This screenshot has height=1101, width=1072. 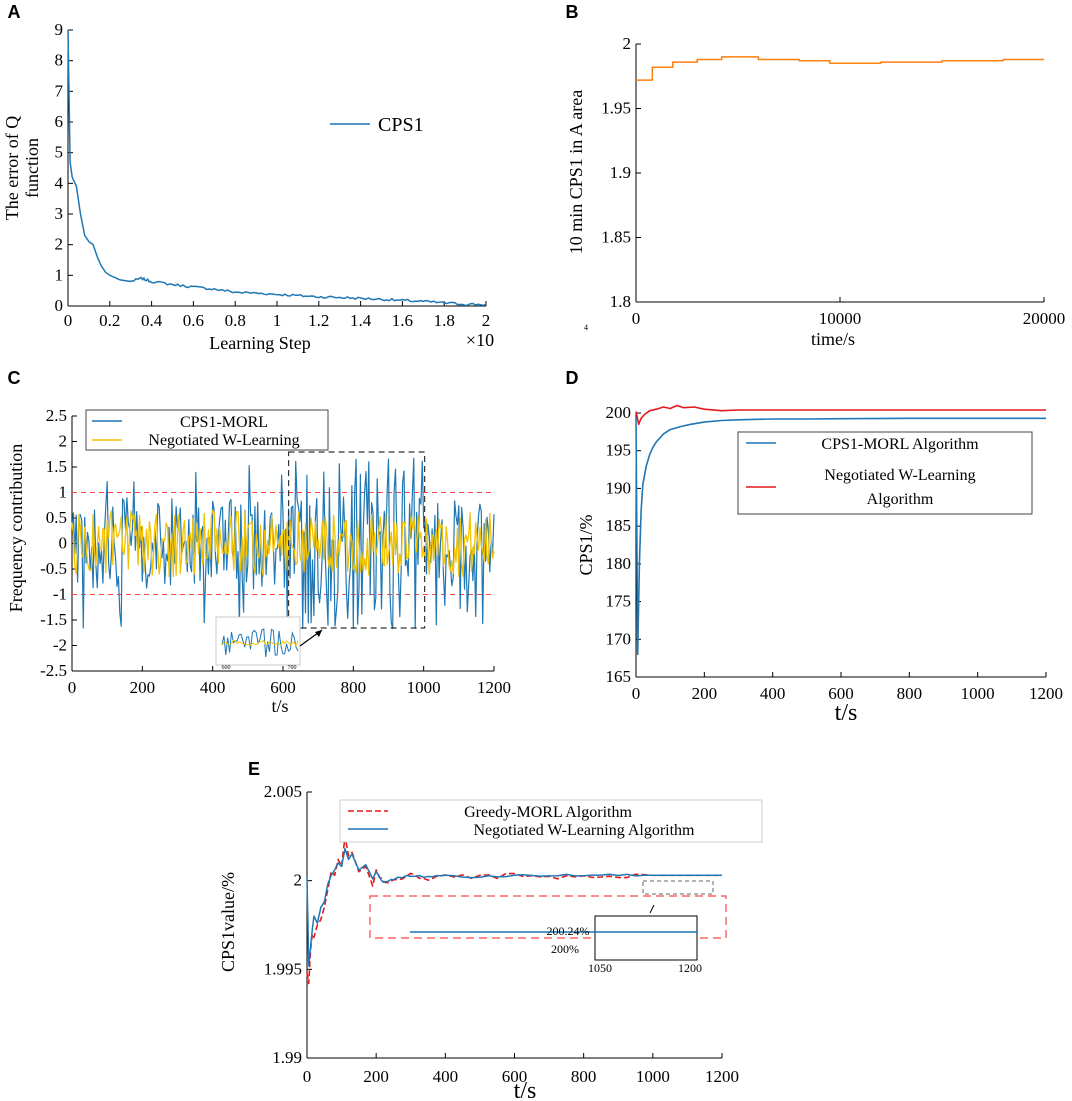 What do you see at coordinates (14, 12) in the screenshot?
I see `panel-letter: A` at bounding box center [14, 12].